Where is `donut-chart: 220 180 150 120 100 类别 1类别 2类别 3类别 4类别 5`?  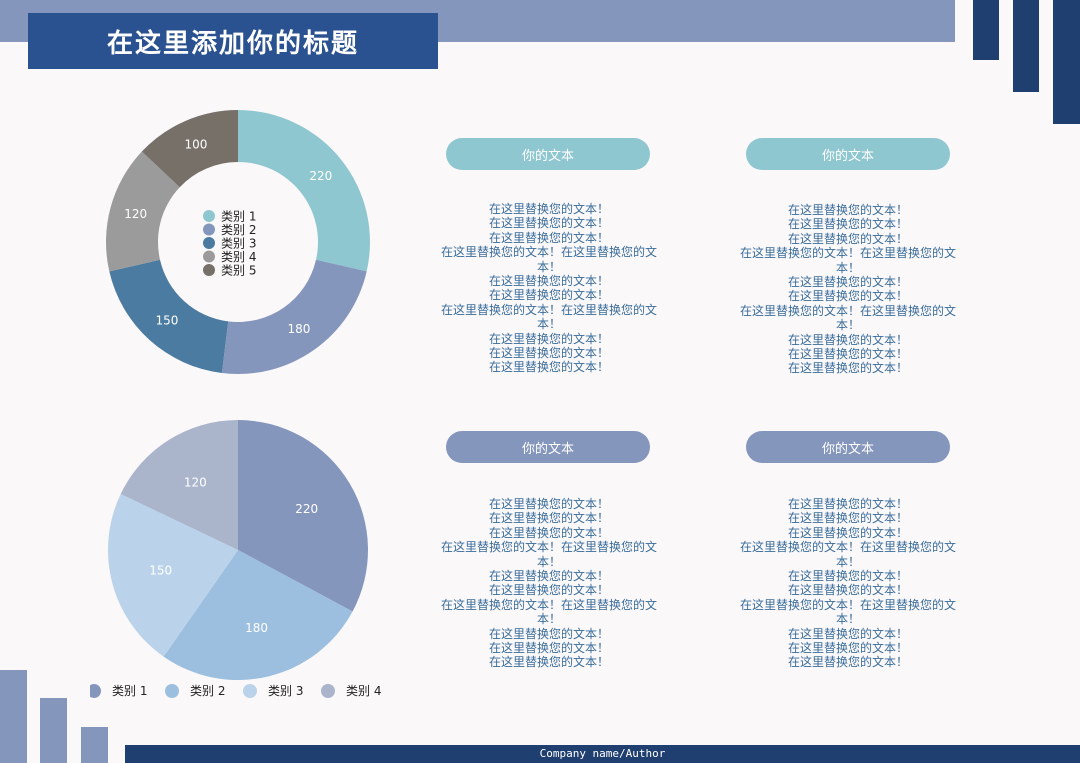 donut-chart: 220 180 150 120 100 类别 1类别 2类别 3类别 4类别 5 is located at coordinates (238, 242).